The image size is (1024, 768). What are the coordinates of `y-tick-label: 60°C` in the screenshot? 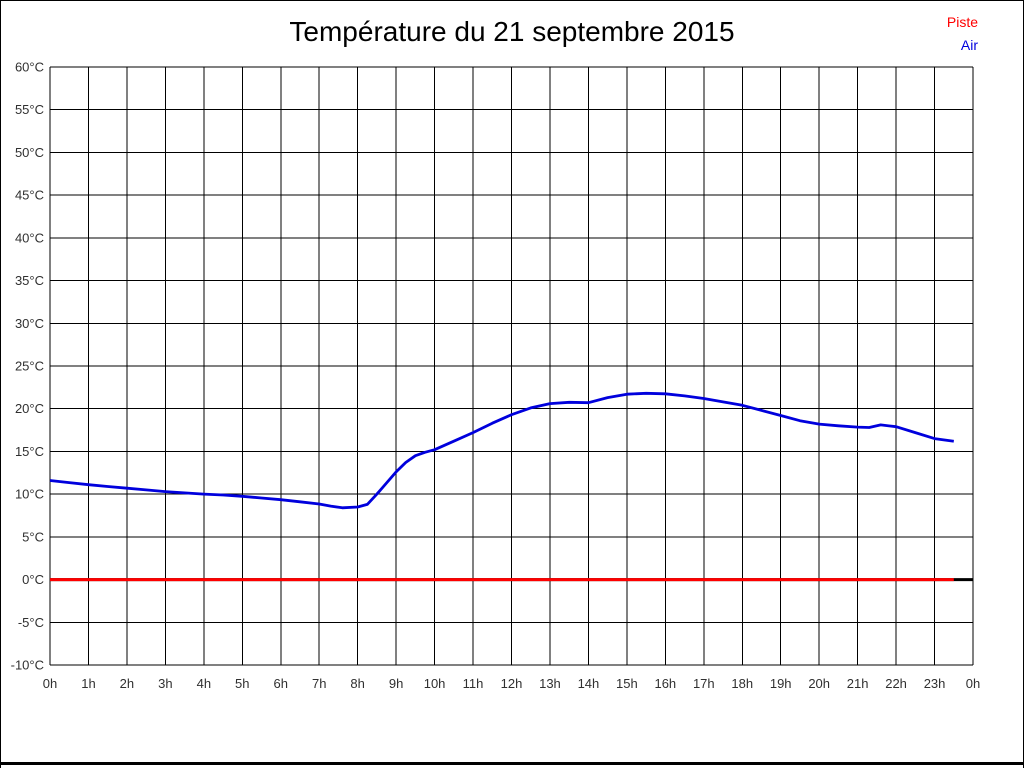 It's located at (29, 67).